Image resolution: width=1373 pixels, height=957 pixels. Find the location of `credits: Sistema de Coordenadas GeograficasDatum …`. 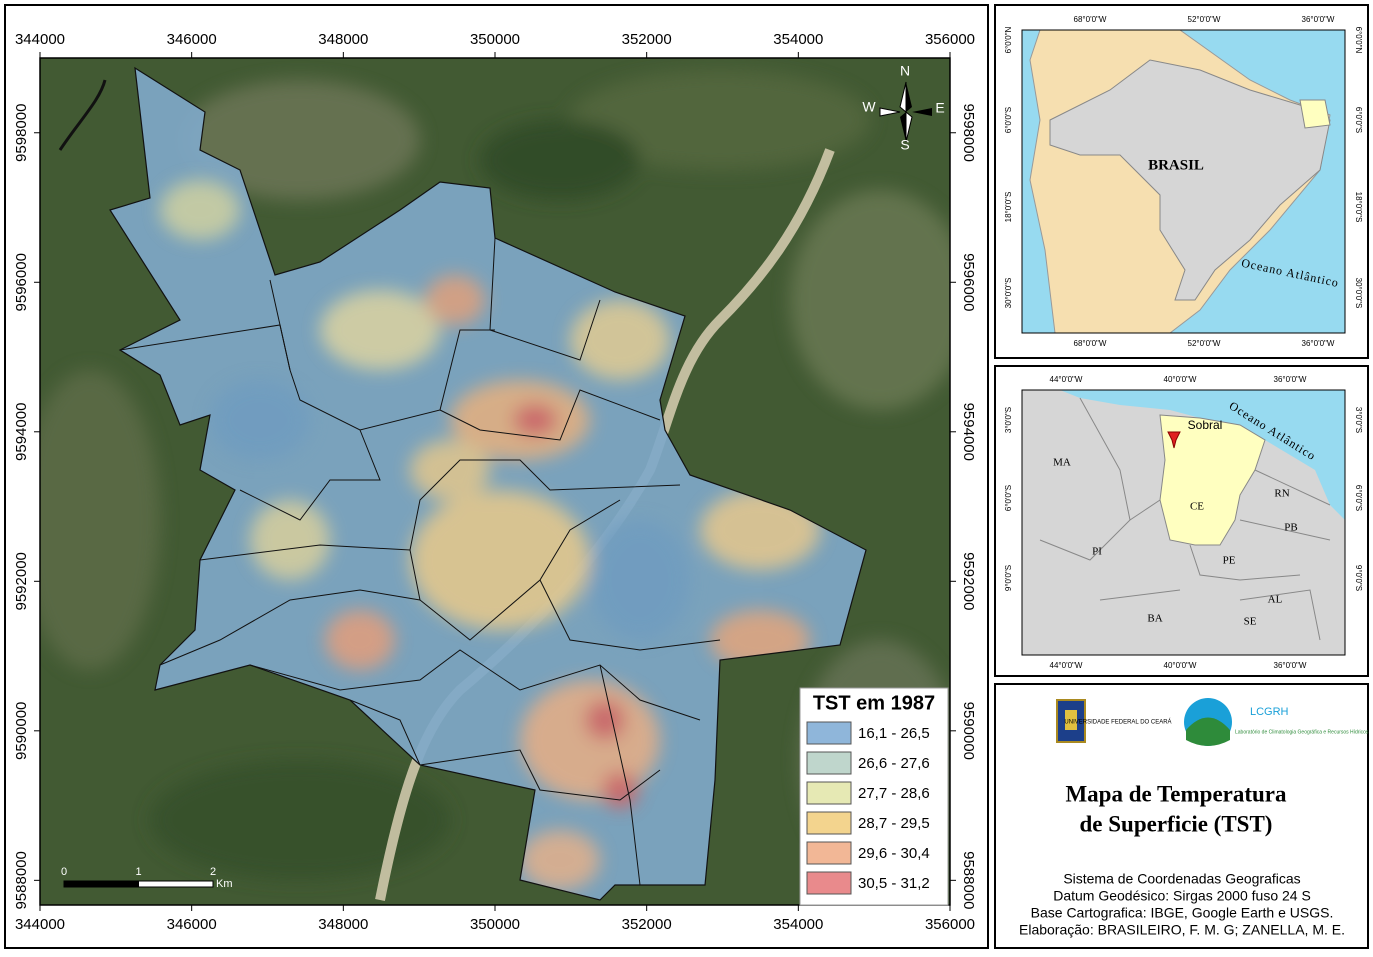

credits: Sistema de Coordenadas GeograficasDatum … is located at coordinates (1182, 904).